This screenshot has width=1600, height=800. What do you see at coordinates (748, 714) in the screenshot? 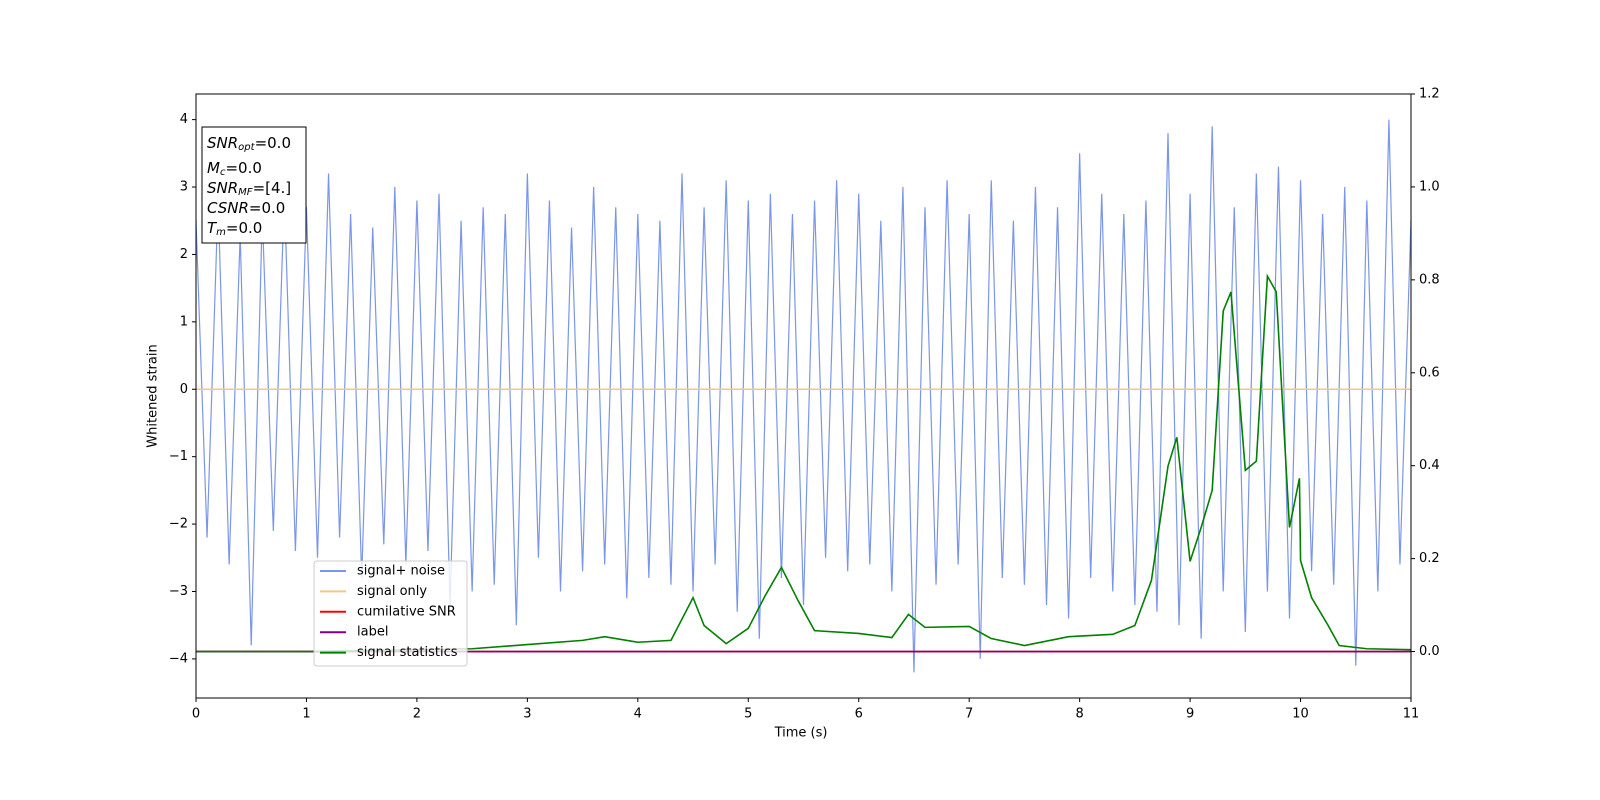
I see `x-tick-label: 5` at bounding box center [748, 714].